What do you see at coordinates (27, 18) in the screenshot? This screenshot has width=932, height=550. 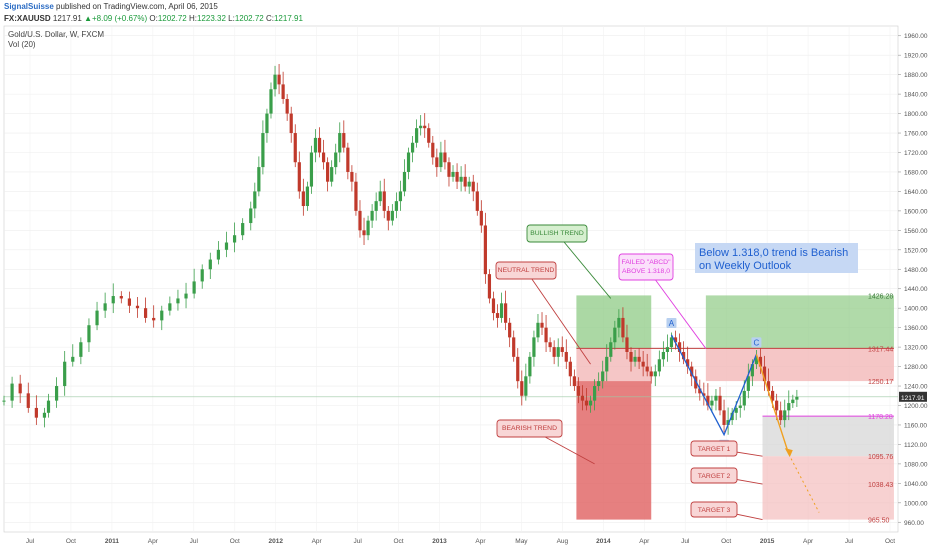 I see `symbol-name: FX:XAUUSD` at bounding box center [27, 18].